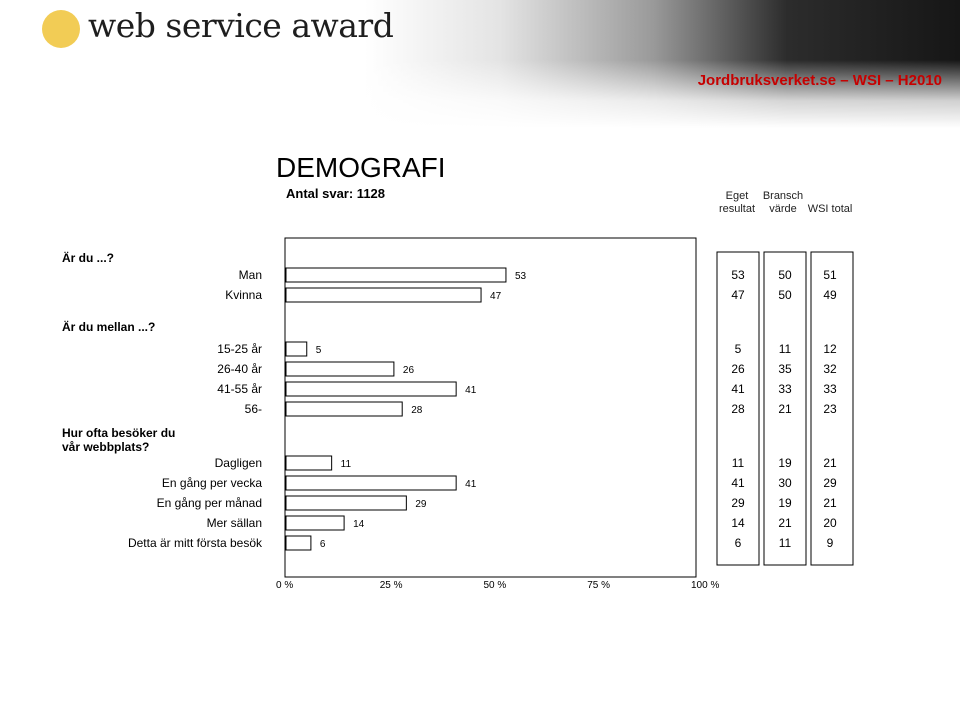 Image resolution: width=960 pixels, height=716 pixels. What do you see at coordinates (783, 202) in the screenshot?
I see `column-header-industry: Bransch värde` at bounding box center [783, 202].